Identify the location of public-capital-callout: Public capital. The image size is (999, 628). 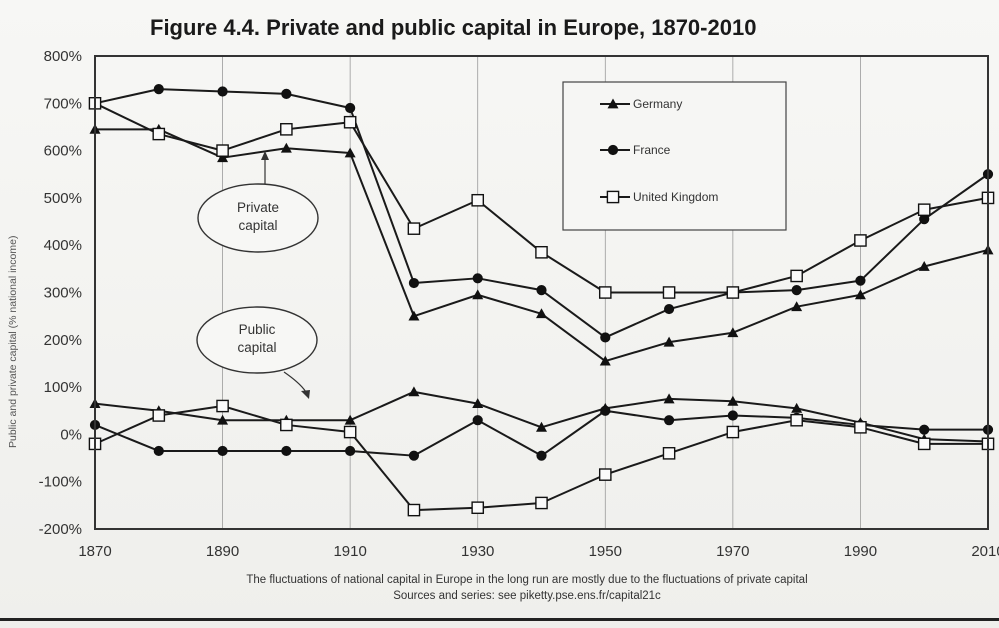
(257, 352).